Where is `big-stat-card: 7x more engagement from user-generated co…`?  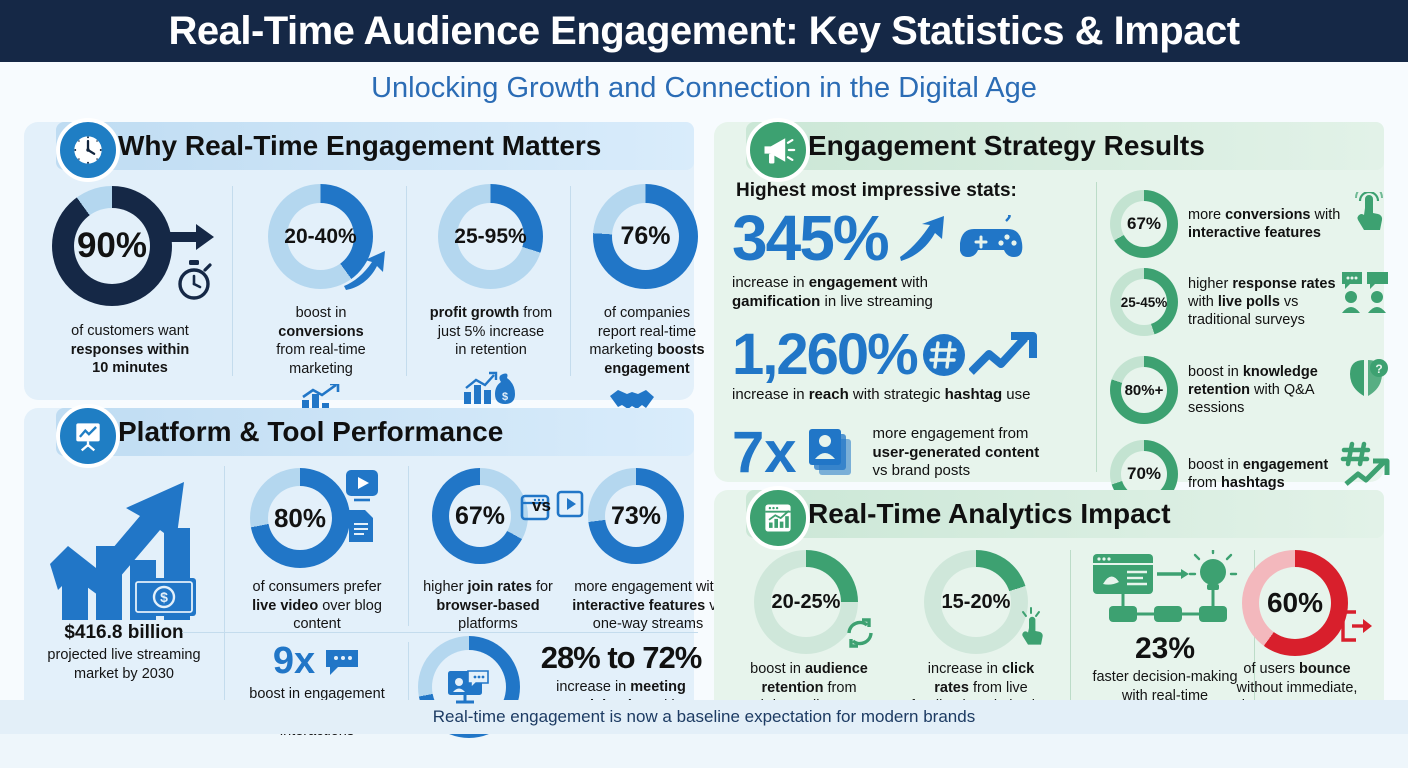
big-stat-card: 7x more engagement from user-generated co… is located at coordinates (942, 453).